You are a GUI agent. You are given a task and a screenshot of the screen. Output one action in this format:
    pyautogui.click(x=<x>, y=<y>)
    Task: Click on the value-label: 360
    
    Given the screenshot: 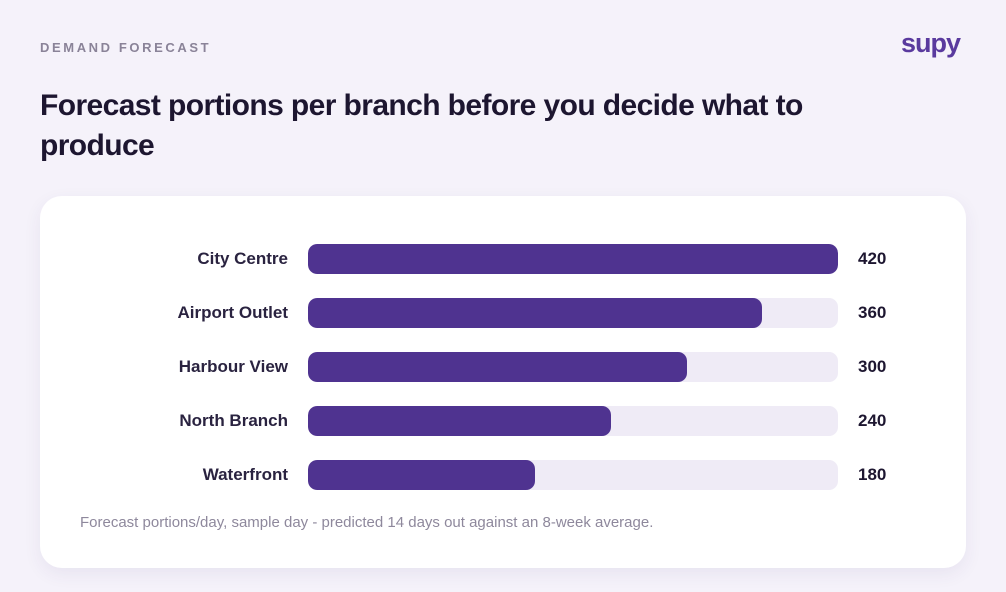 What is the action you would take?
    pyautogui.click(x=872, y=312)
    